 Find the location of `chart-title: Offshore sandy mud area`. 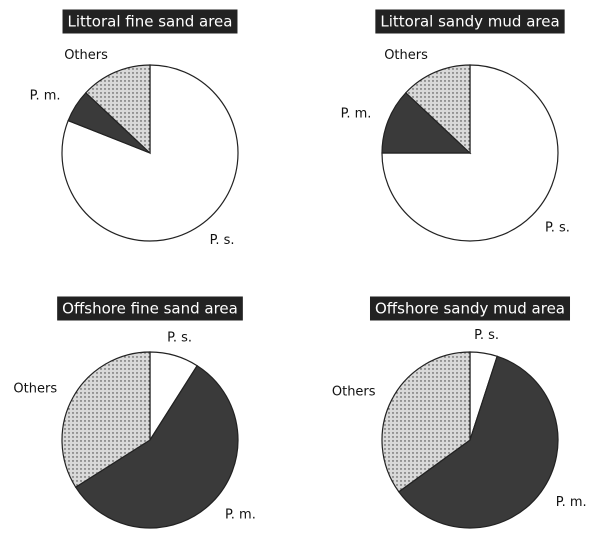

chart-title: Offshore sandy mud area is located at coordinates (470, 309).